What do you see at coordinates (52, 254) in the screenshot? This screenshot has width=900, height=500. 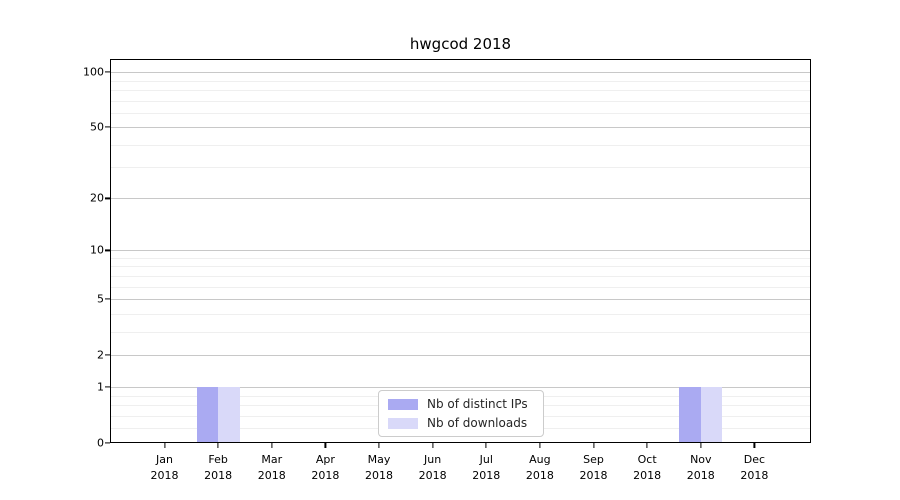 I see `y-axis-tick-labels: 0 1 2 5 10 20 50 100` at bounding box center [52, 254].